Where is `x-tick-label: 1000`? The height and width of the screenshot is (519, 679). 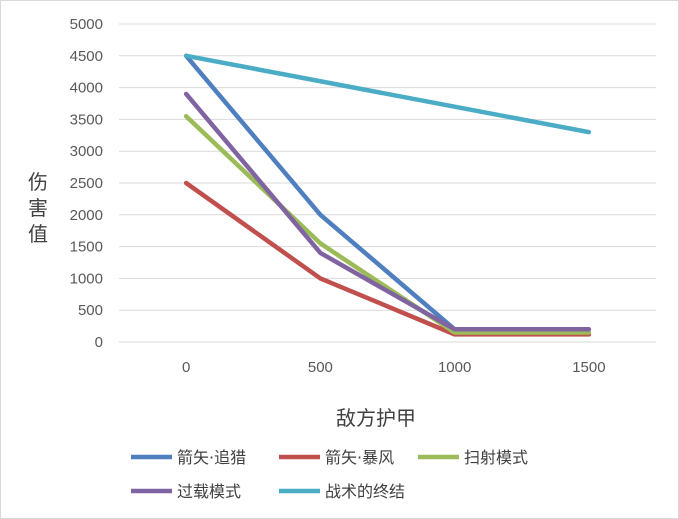
x-tick-label: 1000 is located at coordinates (454, 367).